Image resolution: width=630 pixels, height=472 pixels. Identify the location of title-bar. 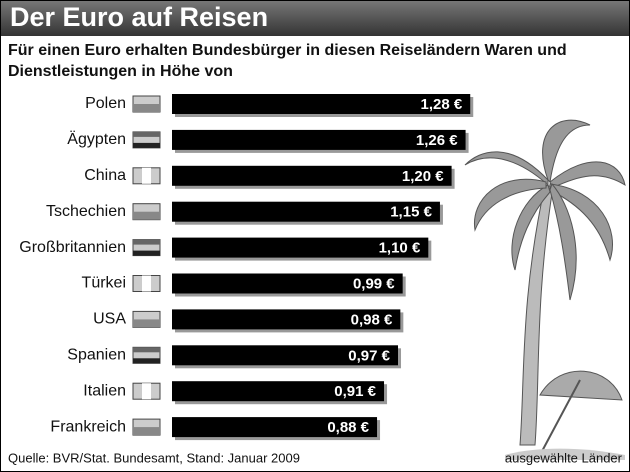
(315, 18).